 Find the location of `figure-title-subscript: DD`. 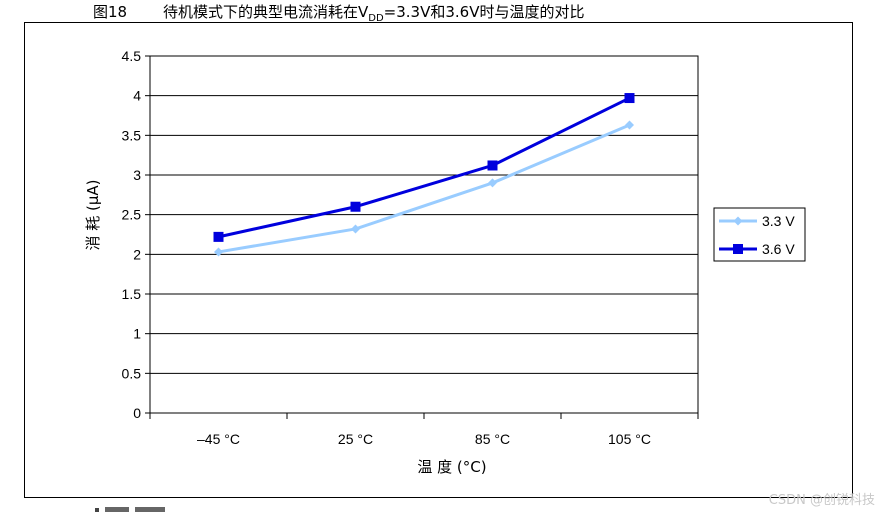

figure-title-subscript: DD is located at coordinates (376, 18).